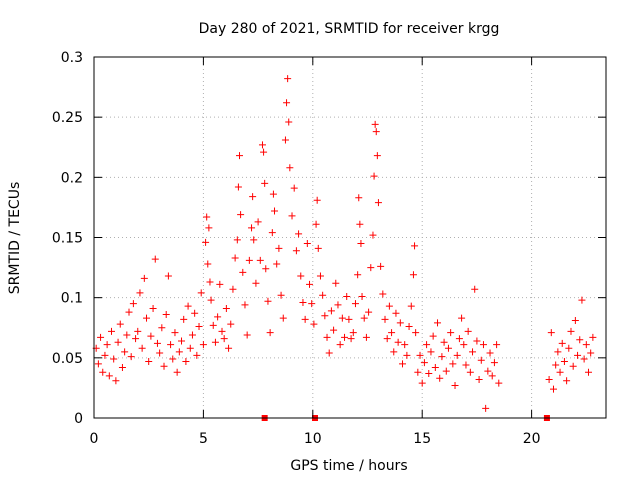  Describe the element at coordinates (67, 118) in the screenshot. I see `y-tick-label: 0.25` at that location.